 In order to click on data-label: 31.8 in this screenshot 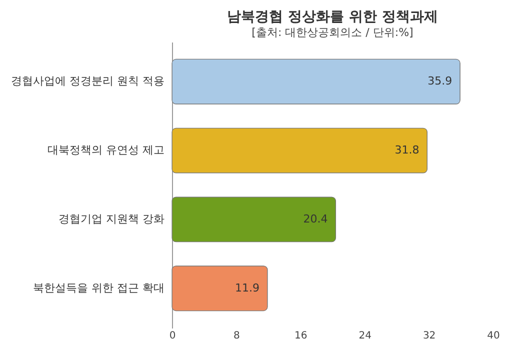, I will do `click(407, 150)`.